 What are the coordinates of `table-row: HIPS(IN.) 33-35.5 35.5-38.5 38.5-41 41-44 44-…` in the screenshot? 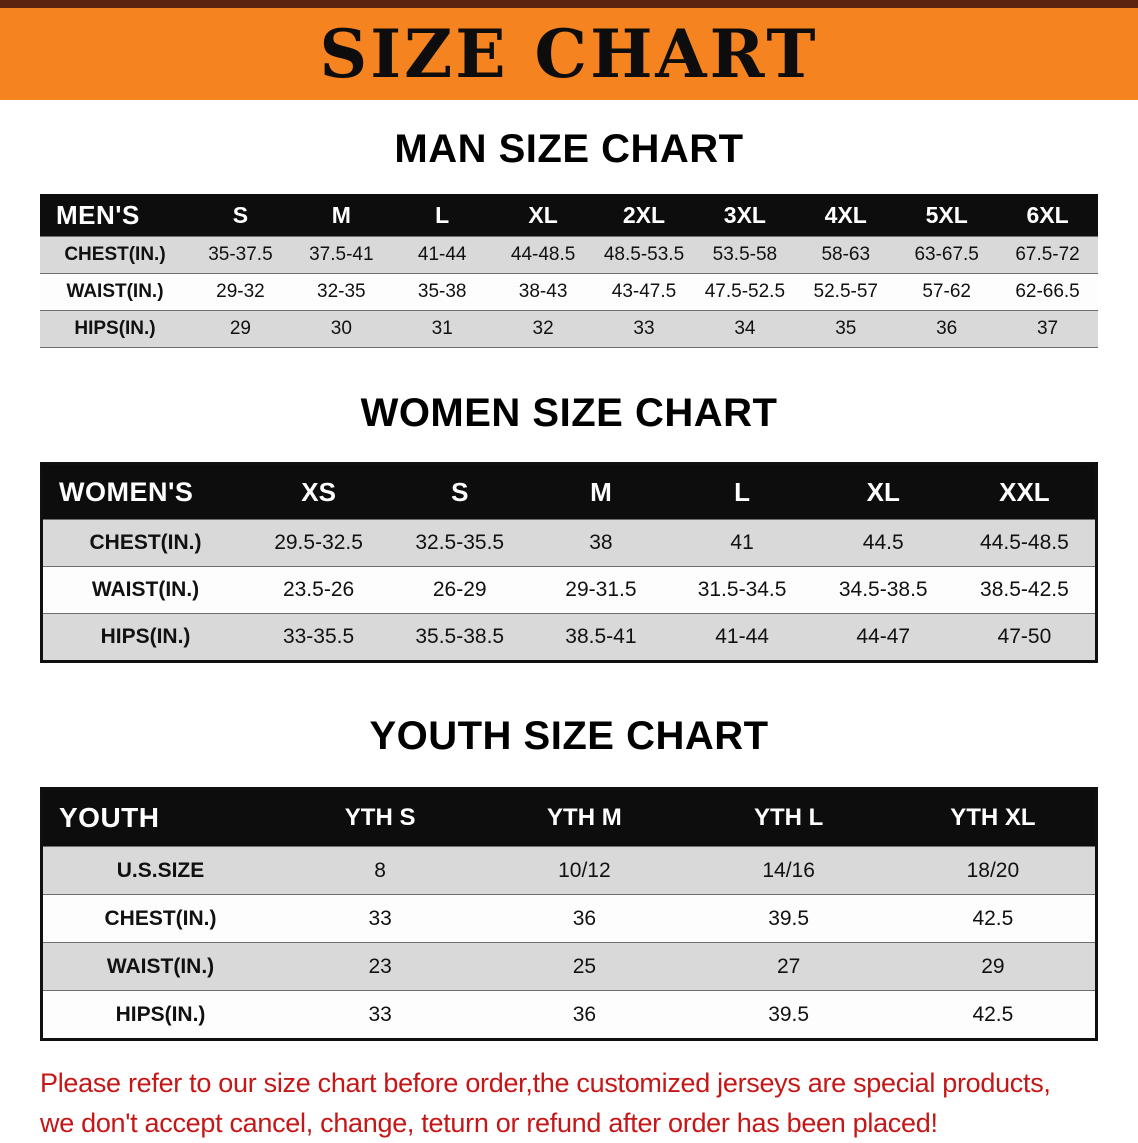 It's located at (569, 636).